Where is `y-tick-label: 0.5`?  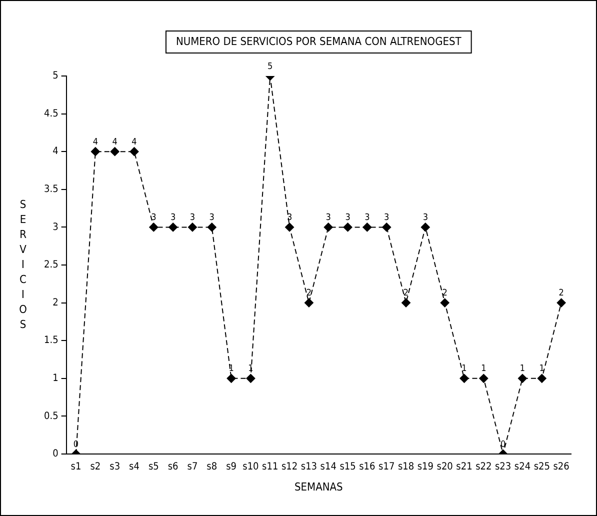 y-tick-label: 0.5 is located at coordinates (51, 416).